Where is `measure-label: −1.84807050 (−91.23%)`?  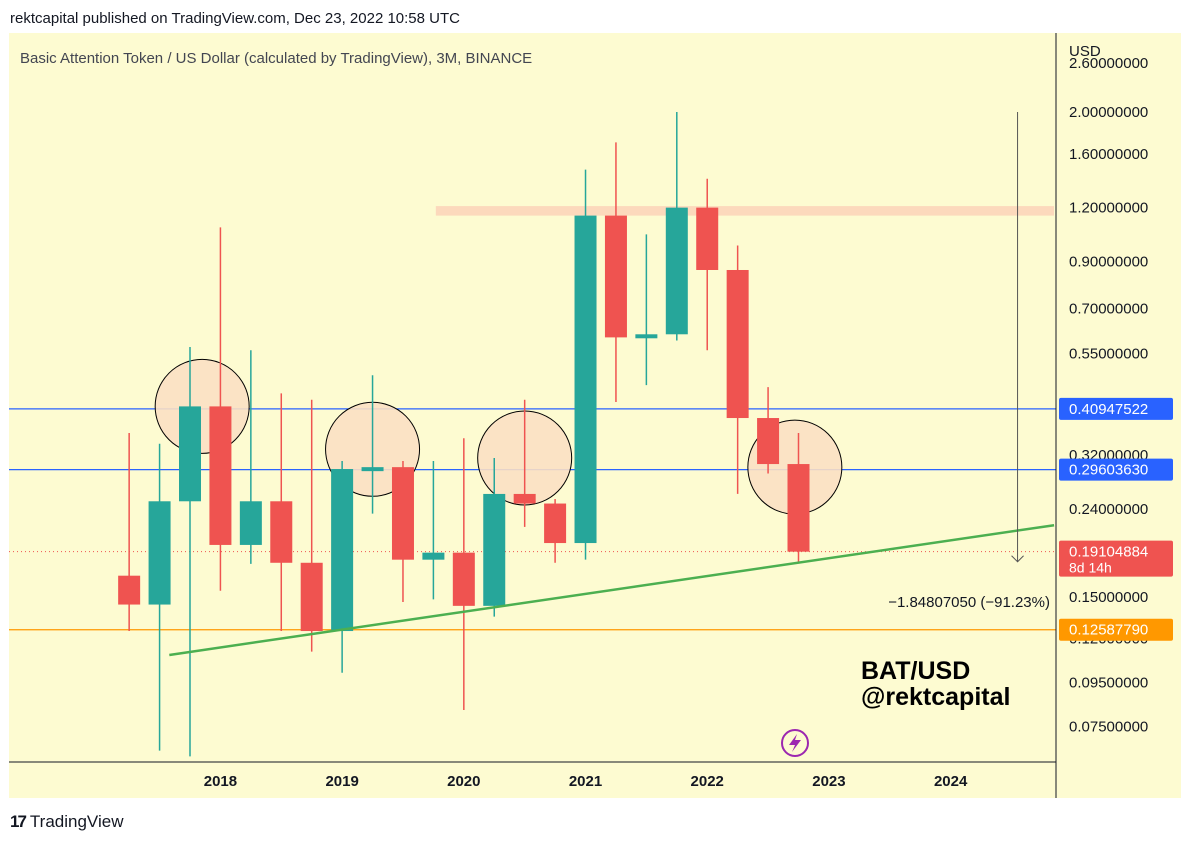
measure-label: −1.84807050 (−91.23%) is located at coordinates (969, 602).